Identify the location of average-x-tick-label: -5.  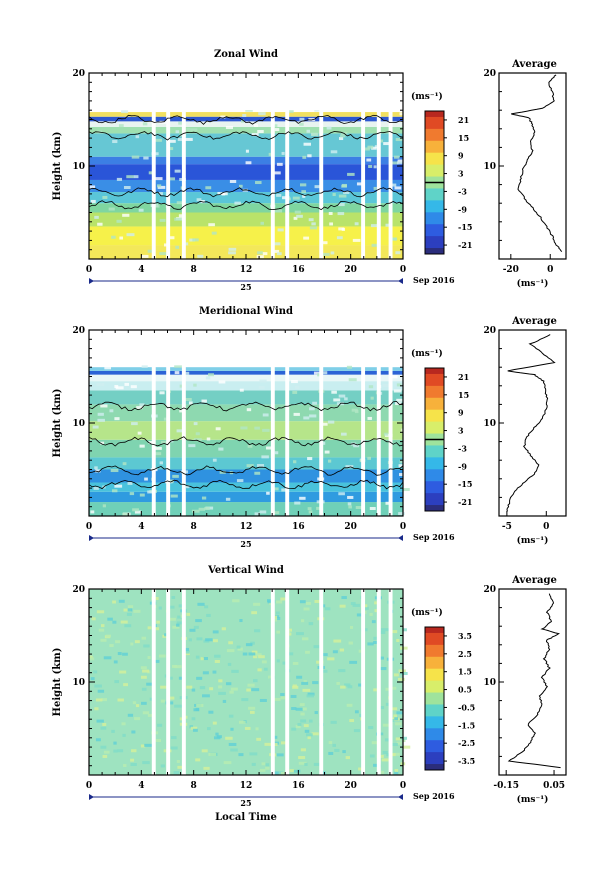
(507, 527).